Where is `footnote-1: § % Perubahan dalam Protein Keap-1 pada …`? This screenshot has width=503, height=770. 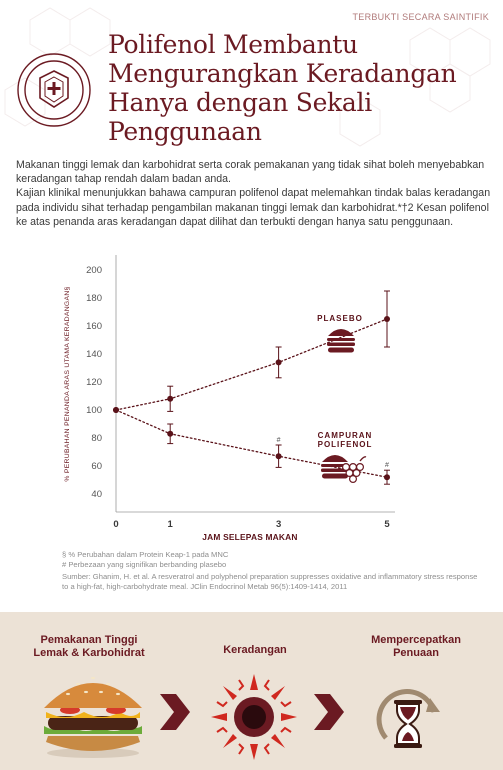
footnote-1: § % Perubahan dalam Protein Keap-1 pada … is located at coordinates (145, 554).